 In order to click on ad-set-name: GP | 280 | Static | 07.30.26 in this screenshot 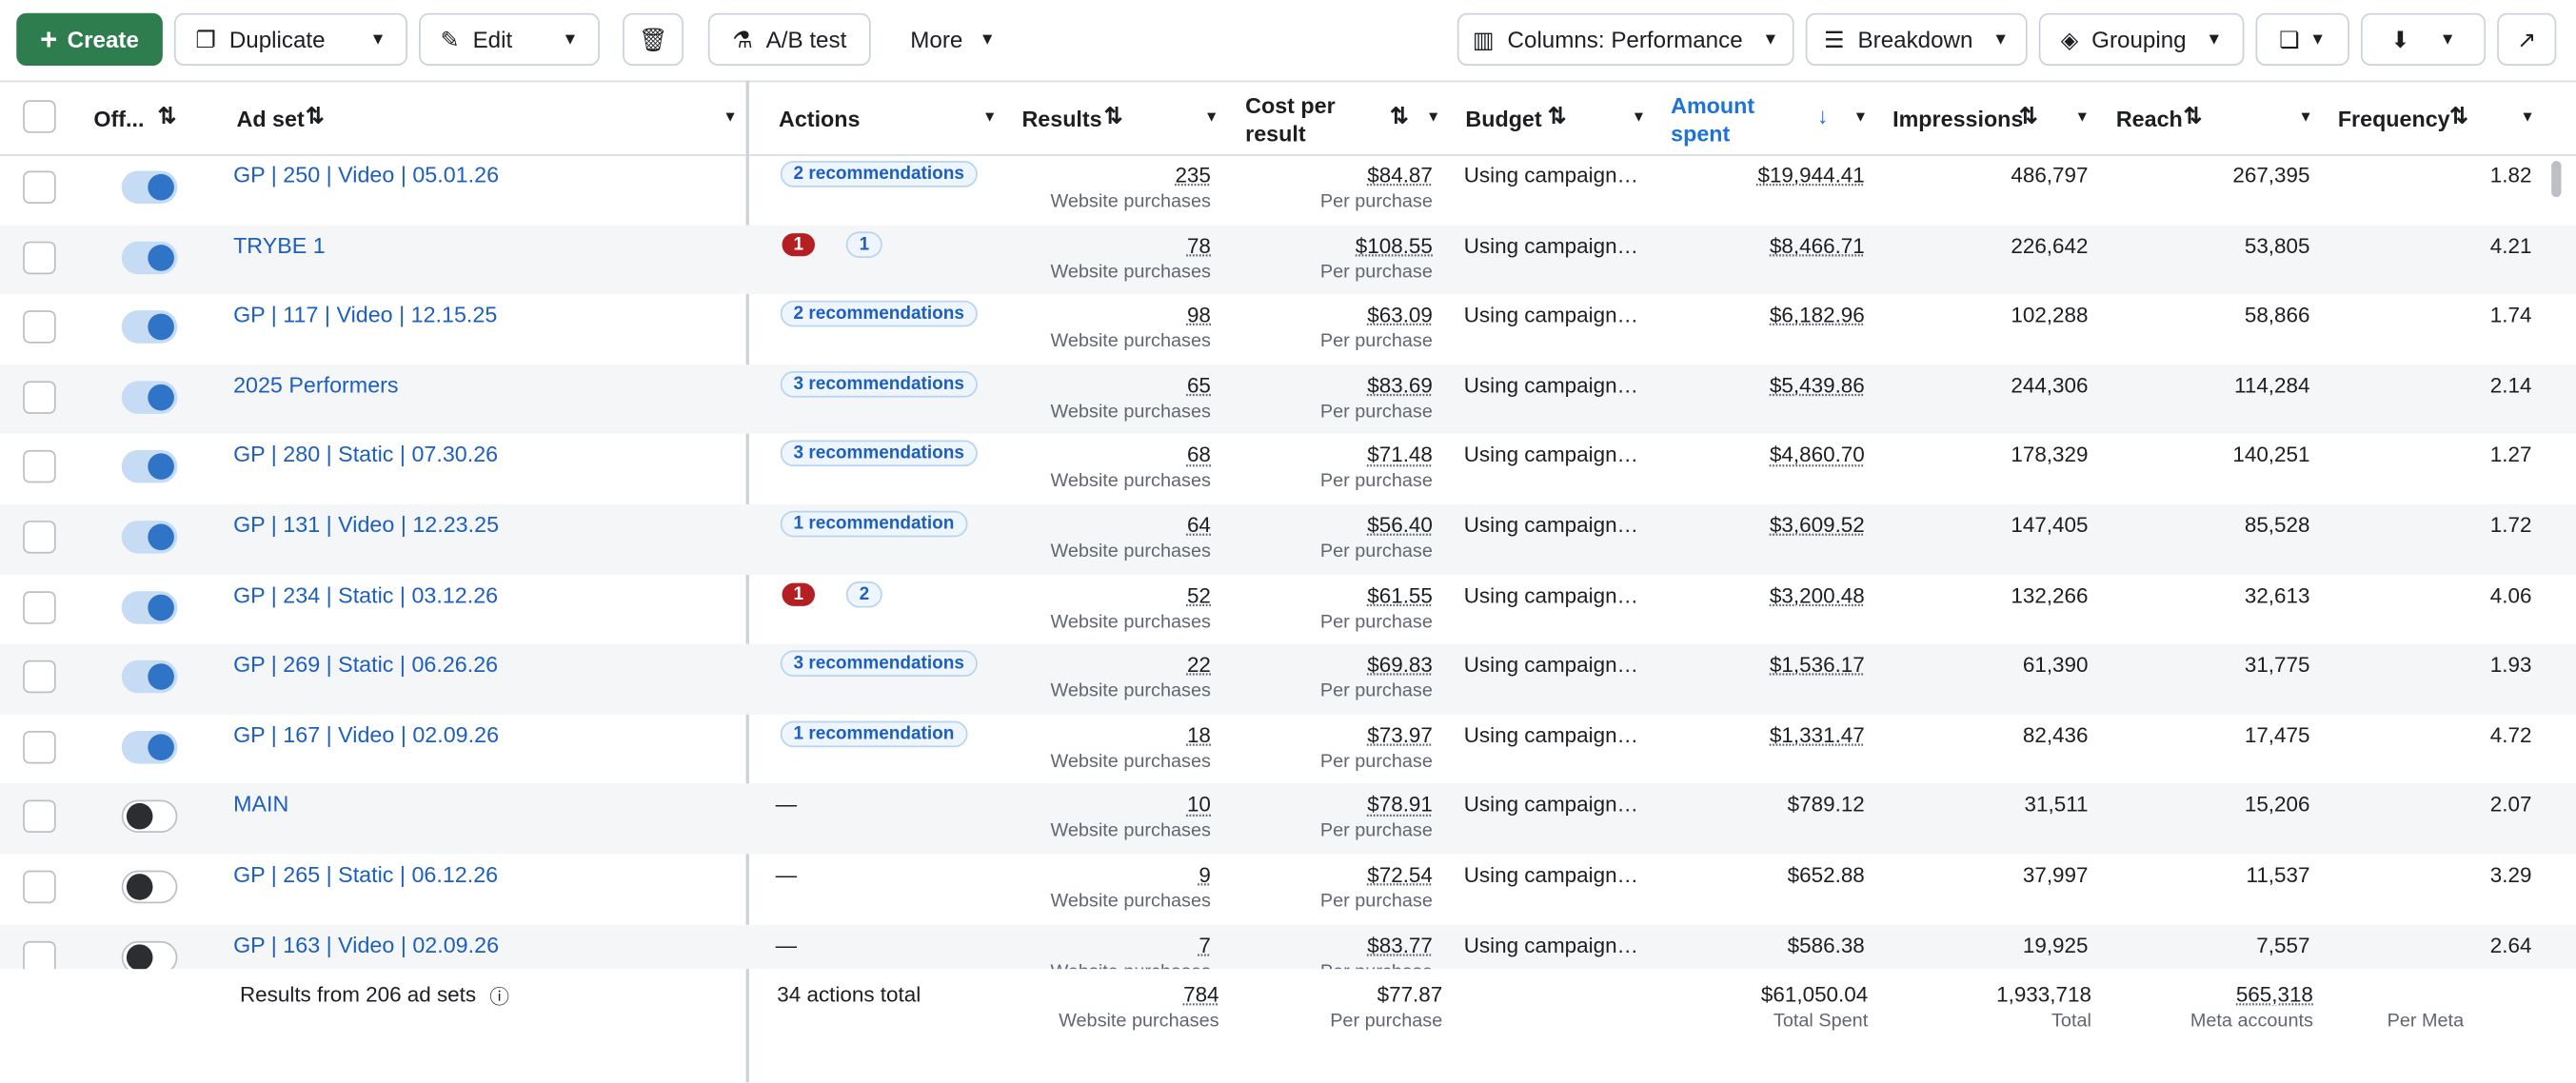, I will do `click(366, 454)`.